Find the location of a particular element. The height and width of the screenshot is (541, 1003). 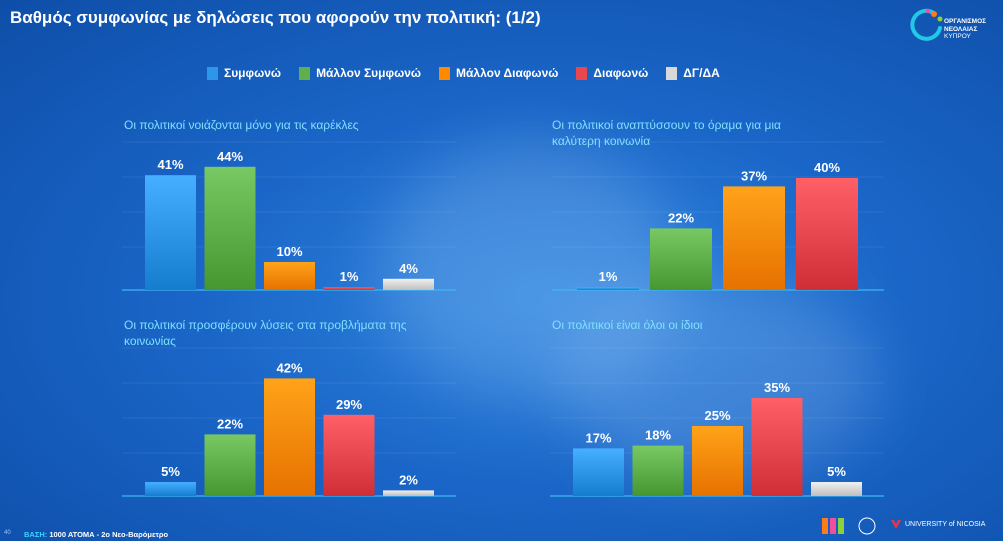

legend-item: Μάλλον Διαφωνώ is located at coordinates (498, 73).